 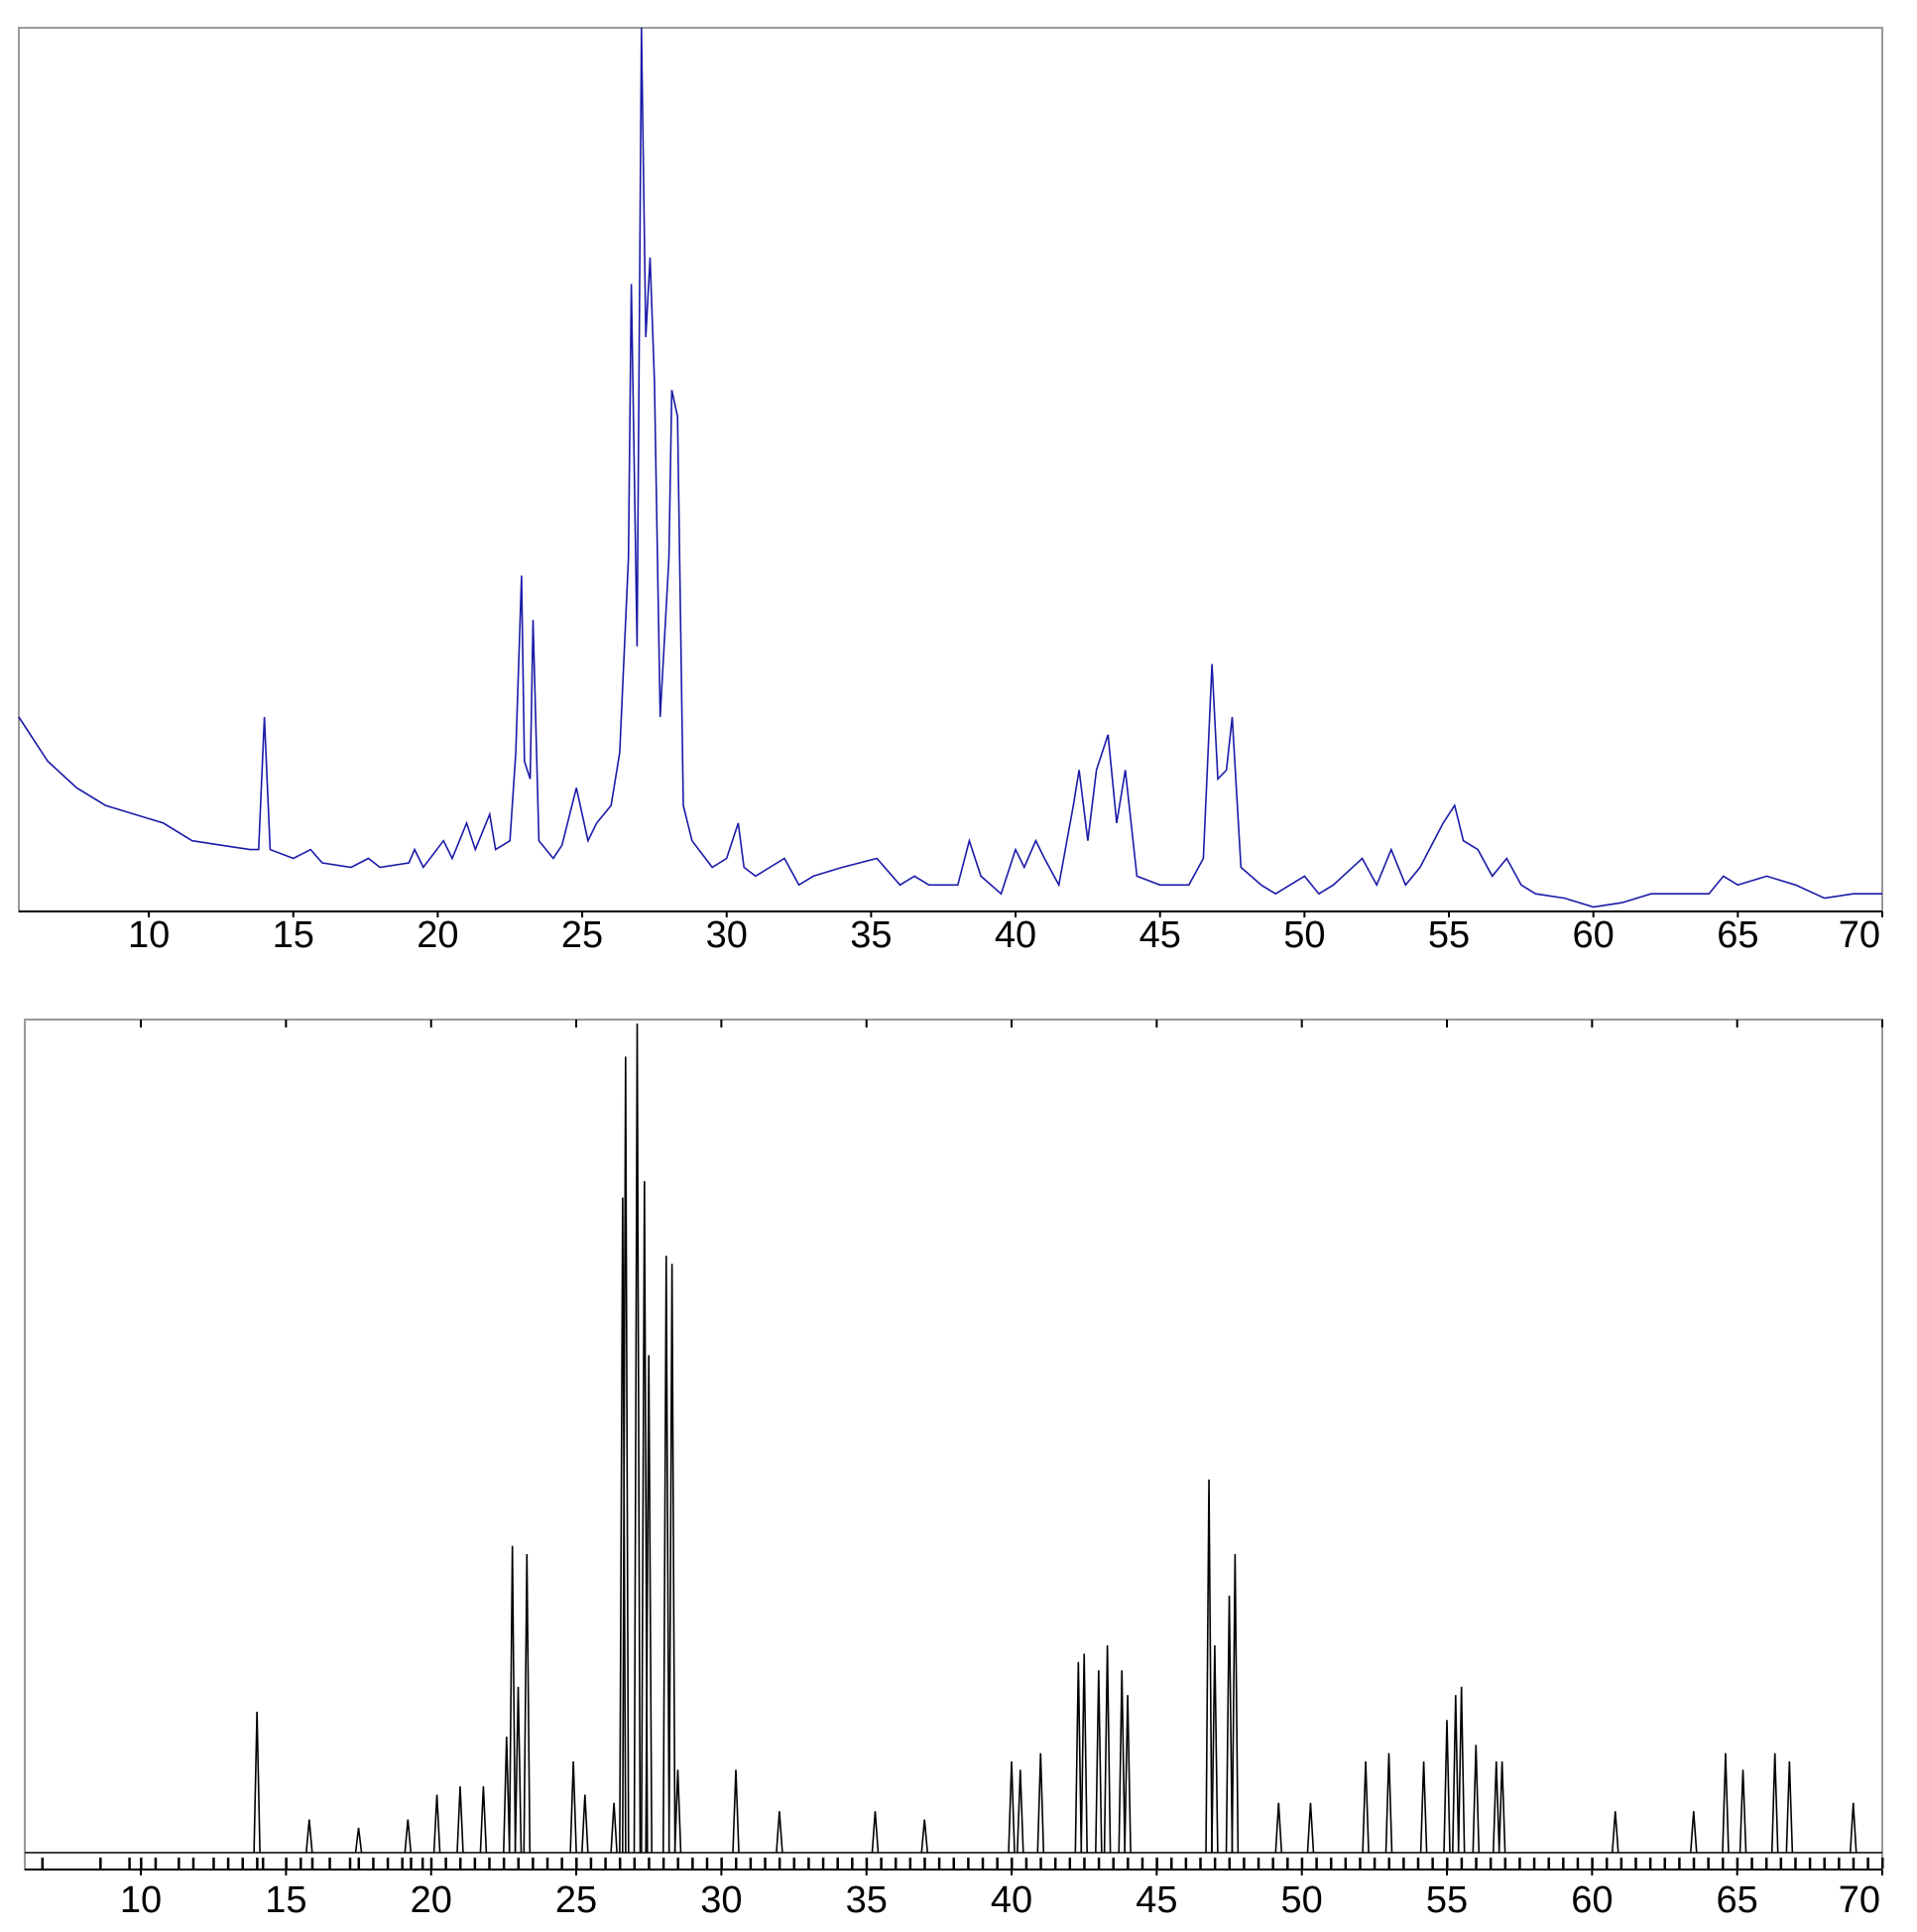 I want to click on x-tick-label: 30, so click(x=727, y=935).